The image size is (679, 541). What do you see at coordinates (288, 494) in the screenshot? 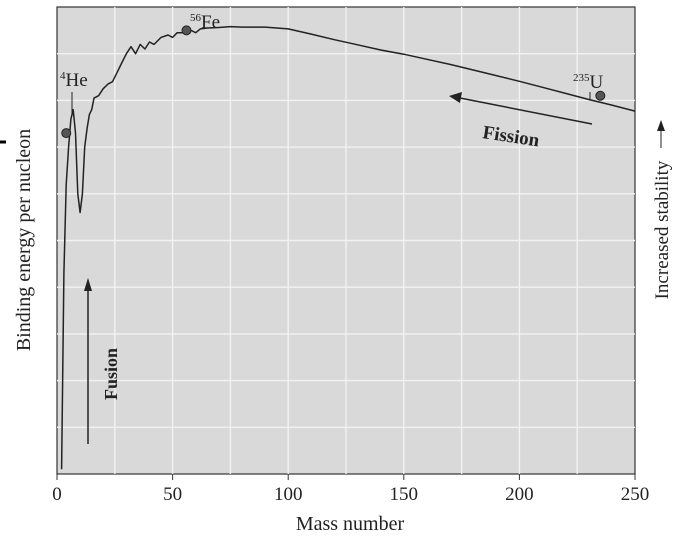
I see `x-tick-label: 100` at bounding box center [288, 494].